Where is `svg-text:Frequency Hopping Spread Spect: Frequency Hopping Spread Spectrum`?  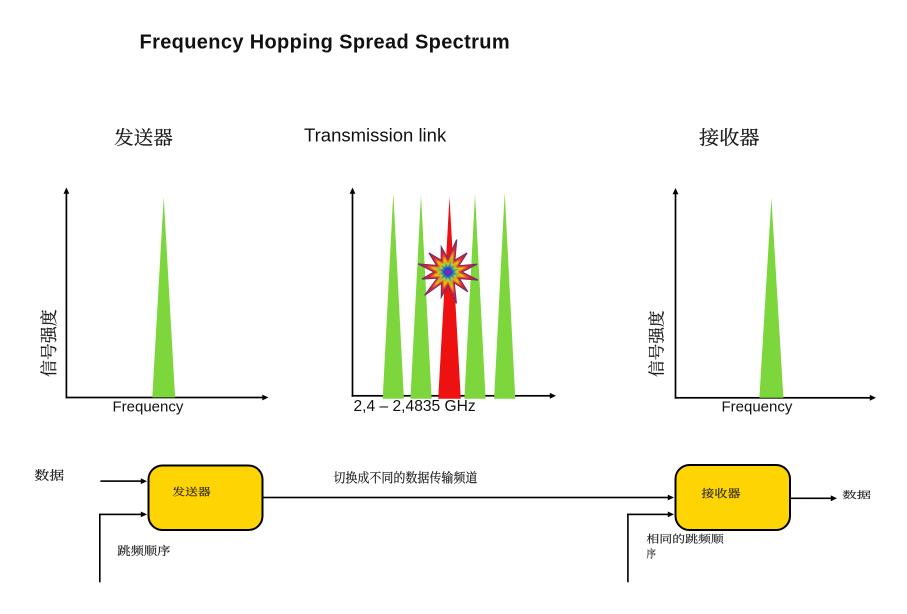 svg-text:Frequency Hopping Spread Spect: Frequency Hopping Spread Spectrum is located at coordinates (325, 43).